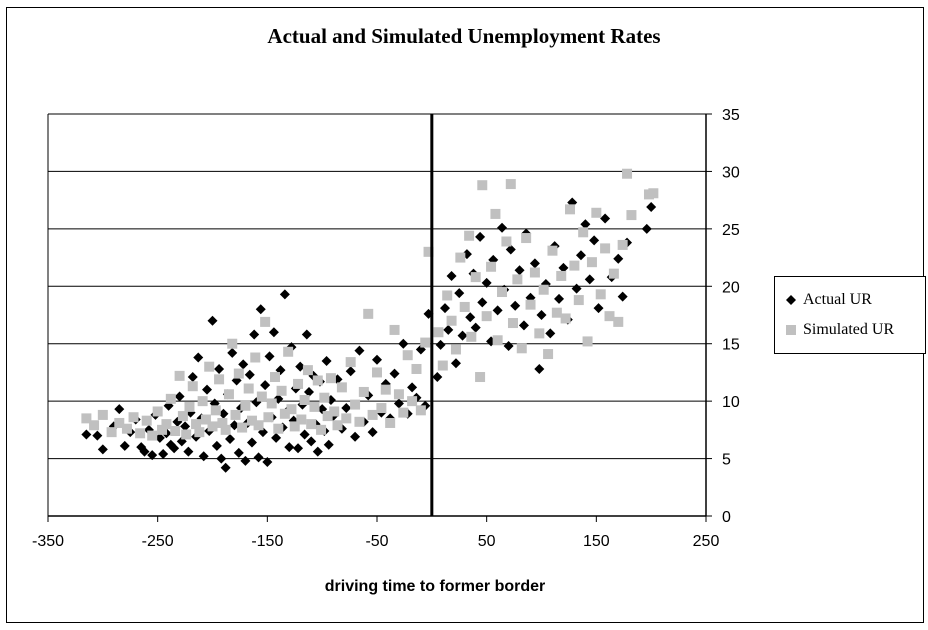  Describe the element at coordinates (731, 287) in the screenshot. I see `y-tick-label-4: 20` at that location.